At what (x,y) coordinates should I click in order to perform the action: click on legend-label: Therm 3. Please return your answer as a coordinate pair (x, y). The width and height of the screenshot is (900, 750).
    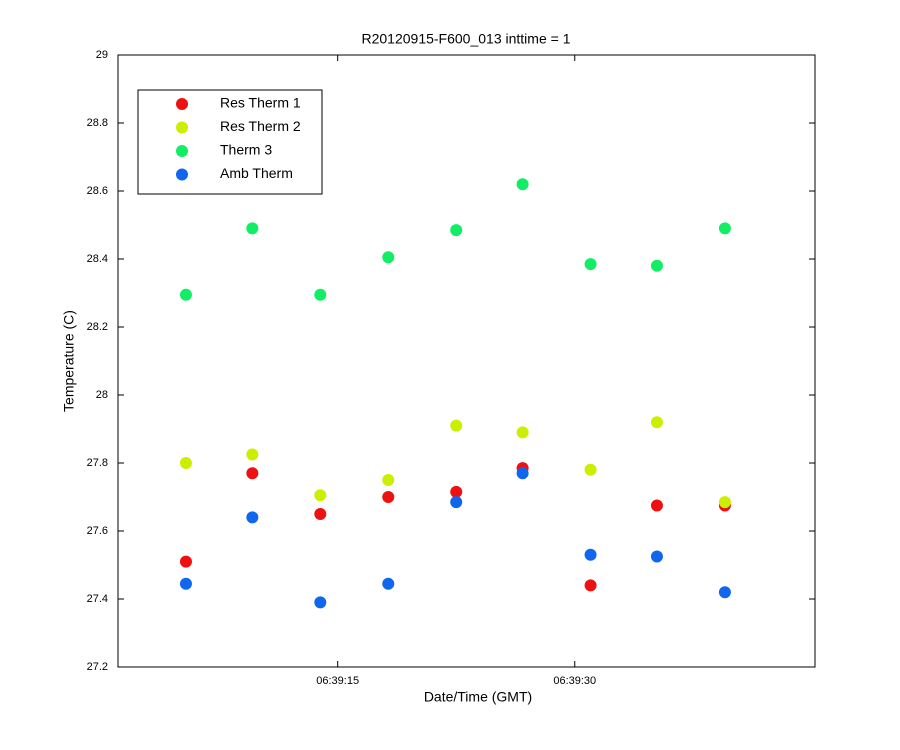
    Looking at the image, I should click on (246, 150).